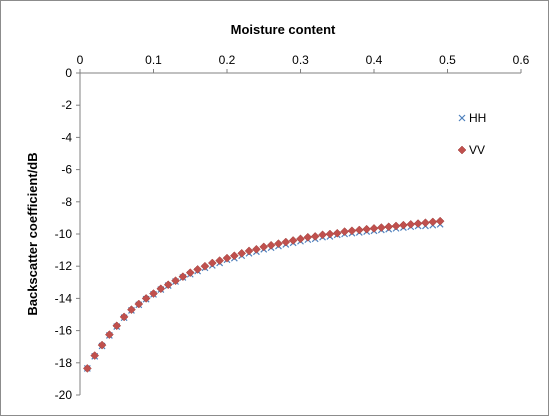 The width and height of the screenshot is (550, 418). I want to click on legend-marker-vv, so click(462, 150).